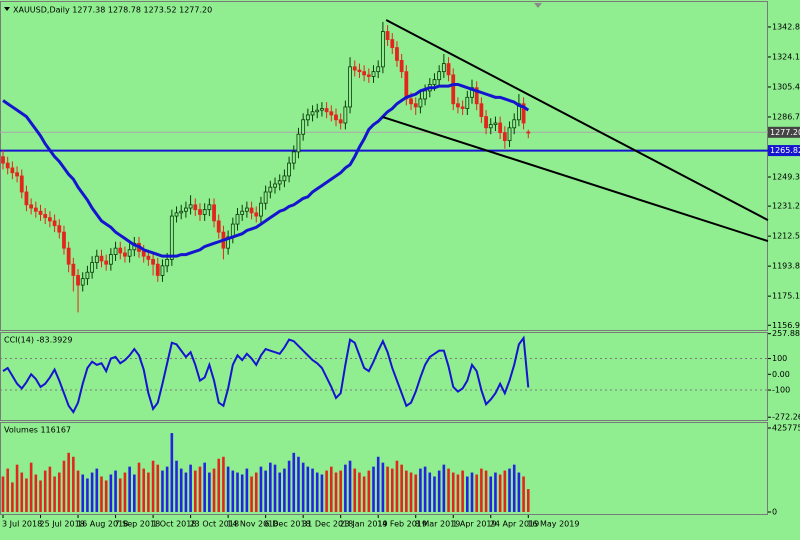  What do you see at coordinates (7, 9) in the screenshot?
I see `menu-arrow` at bounding box center [7, 9].